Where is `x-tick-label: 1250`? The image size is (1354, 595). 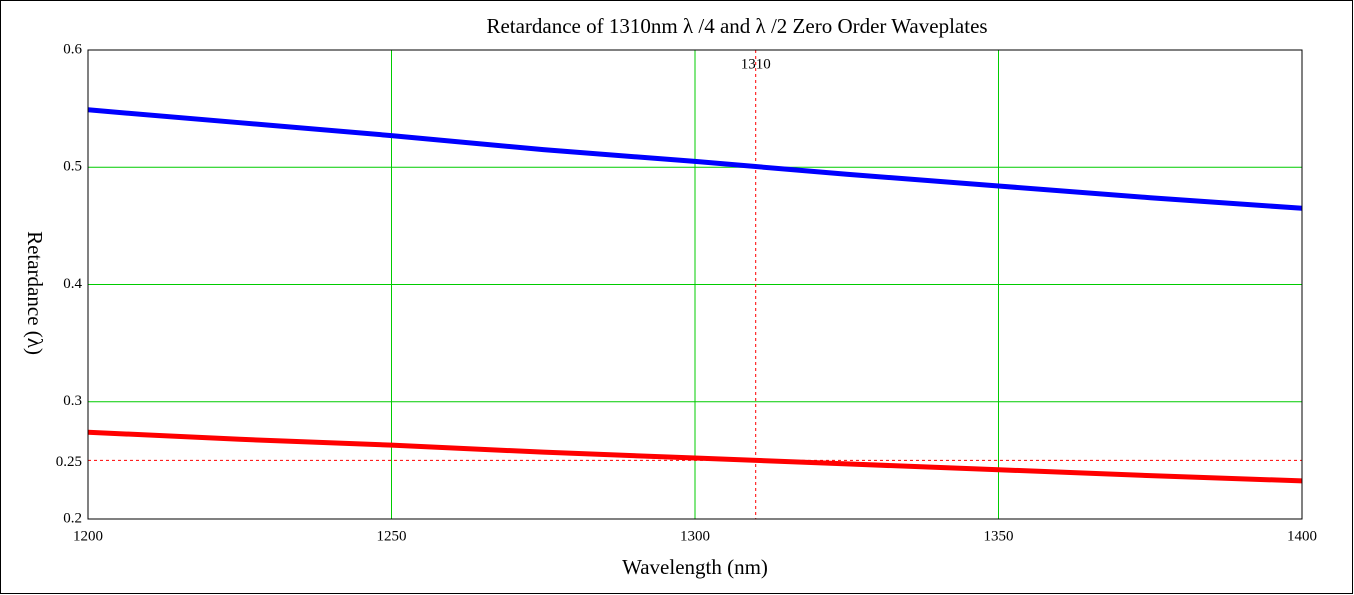
x-tick-label: 1250 is located at coordinates (392, 536).